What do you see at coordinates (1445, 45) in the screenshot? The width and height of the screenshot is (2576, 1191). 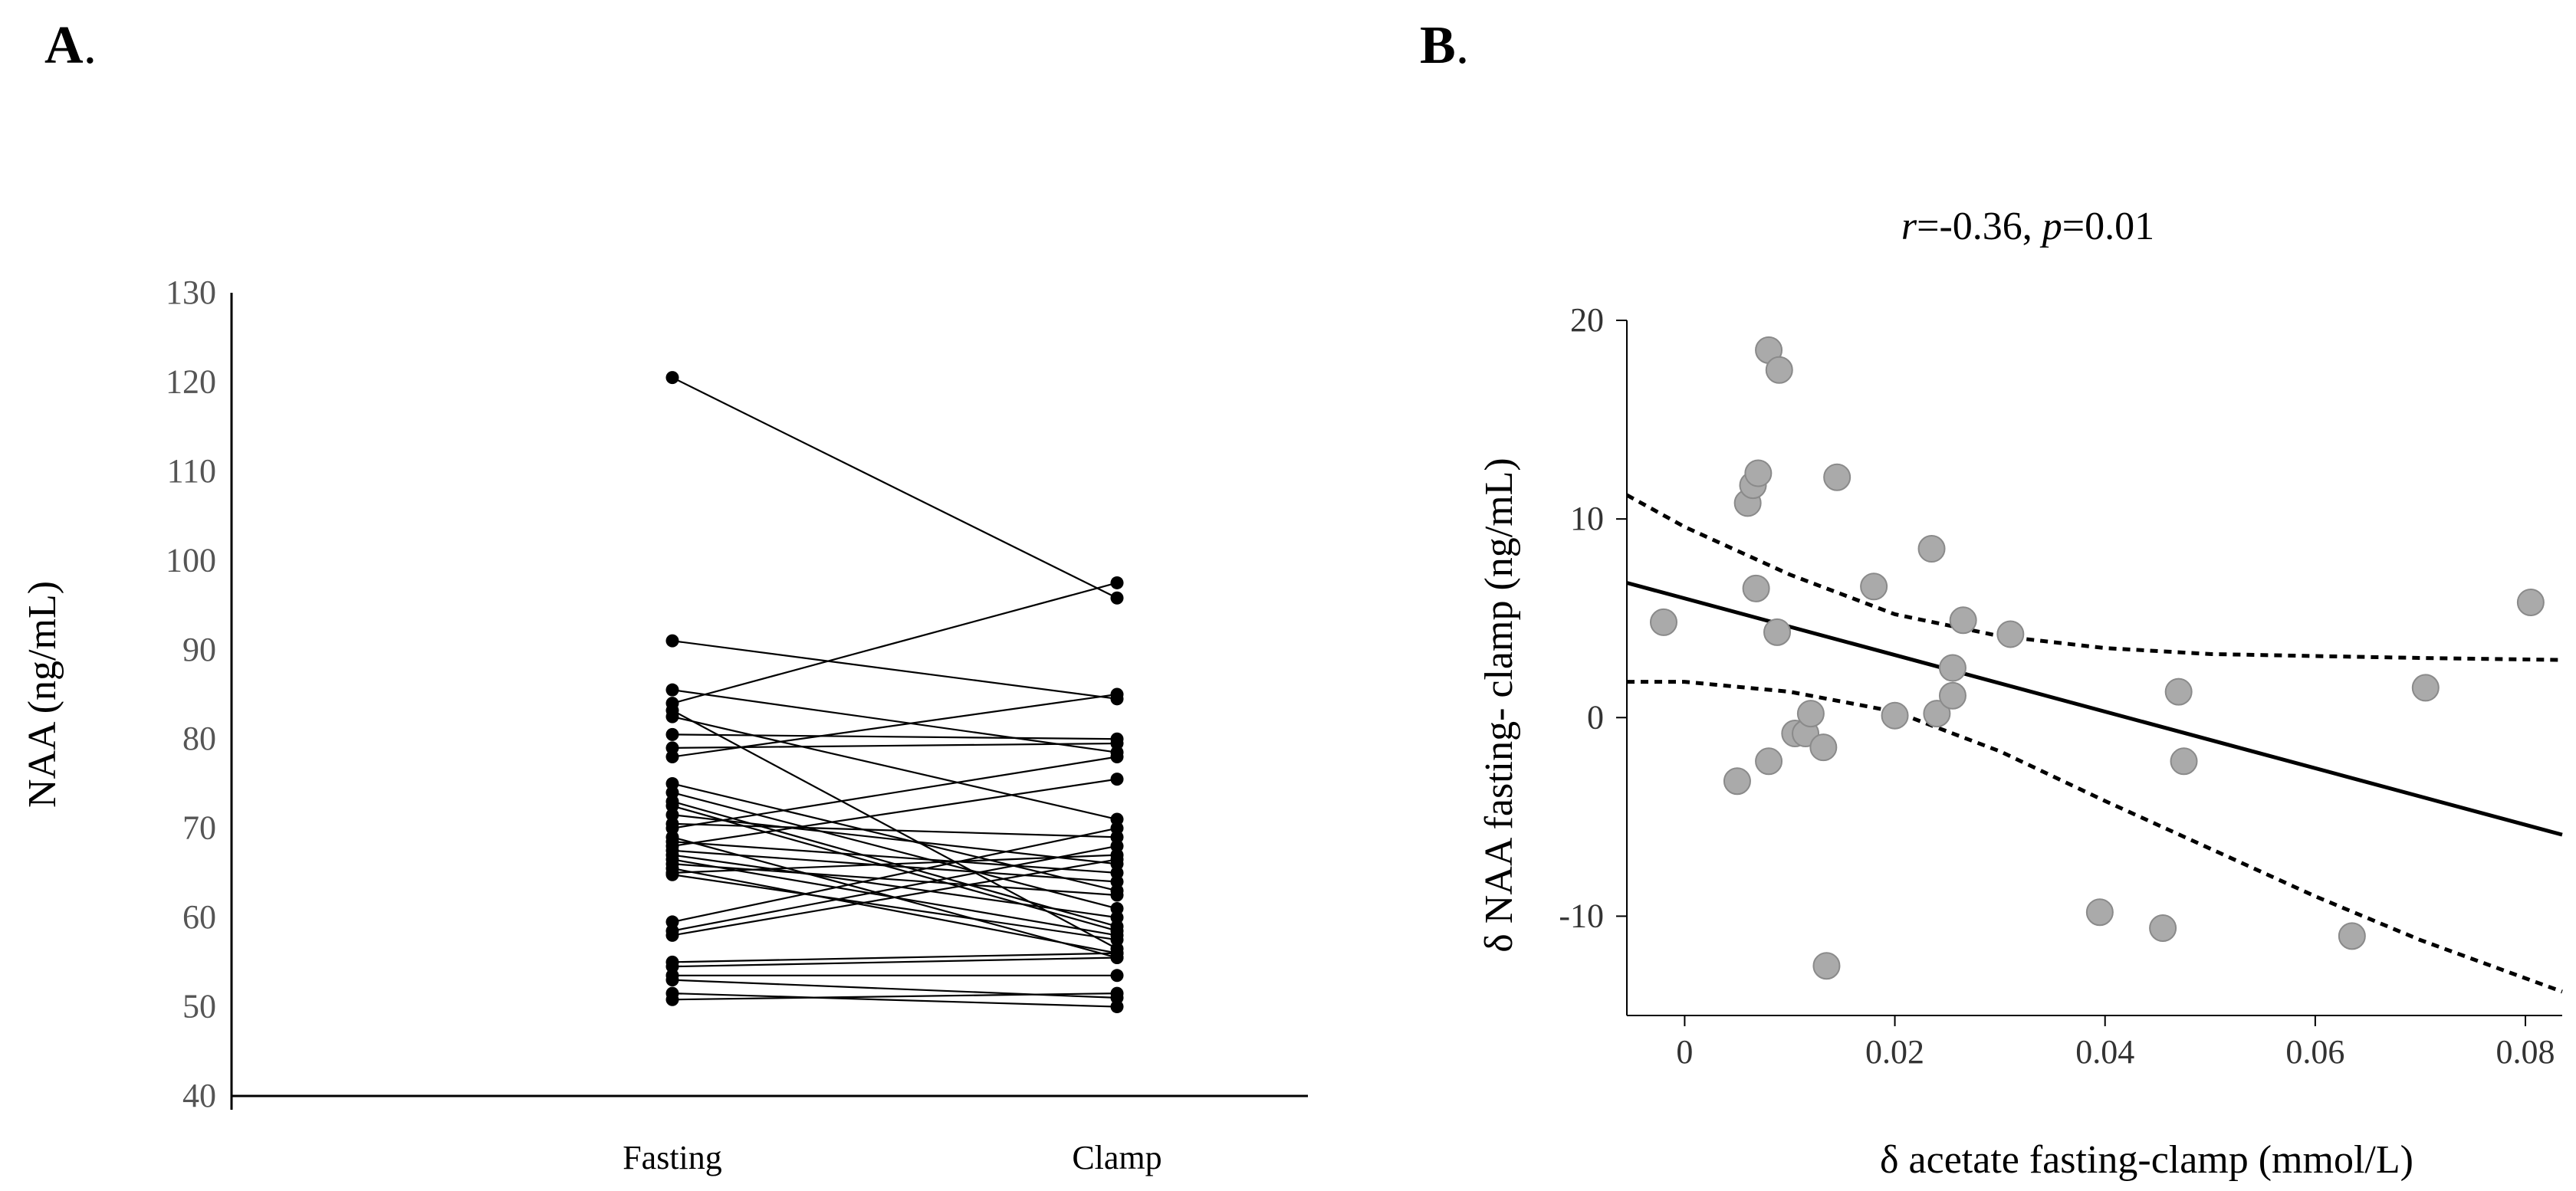 I see `panel-label-b: B.` at bounding box center [1445, 45].